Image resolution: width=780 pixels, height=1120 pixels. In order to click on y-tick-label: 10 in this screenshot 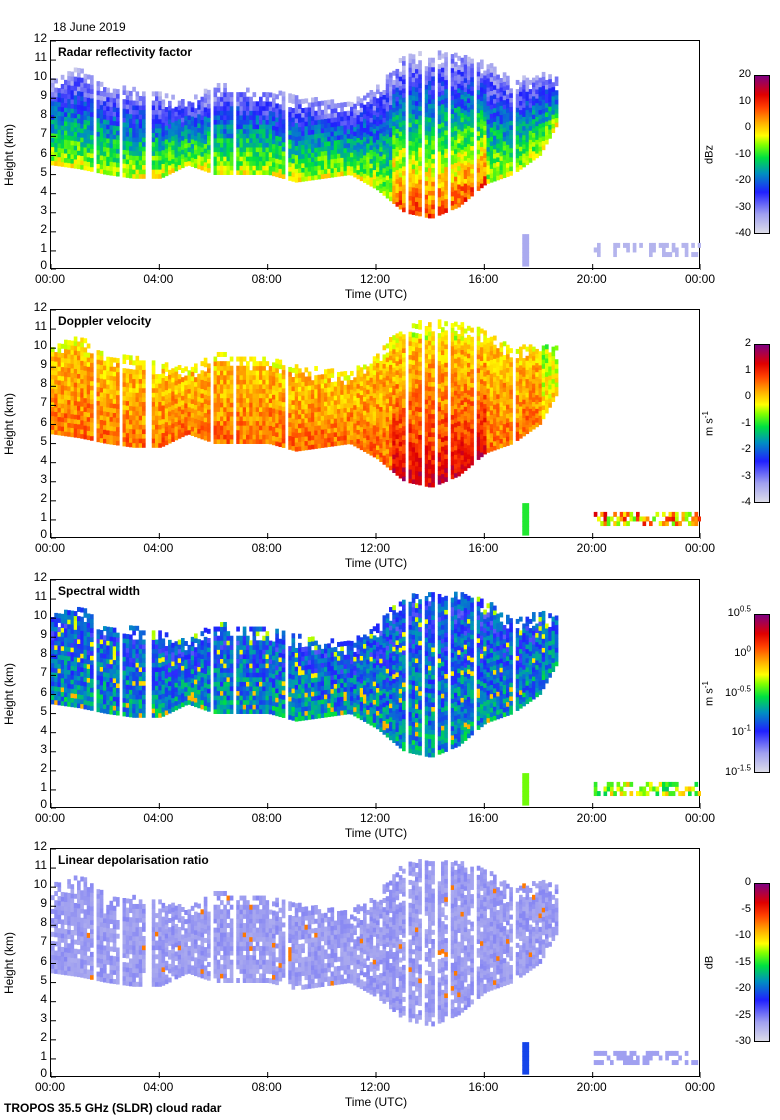, I will do `click(40, 76)`.